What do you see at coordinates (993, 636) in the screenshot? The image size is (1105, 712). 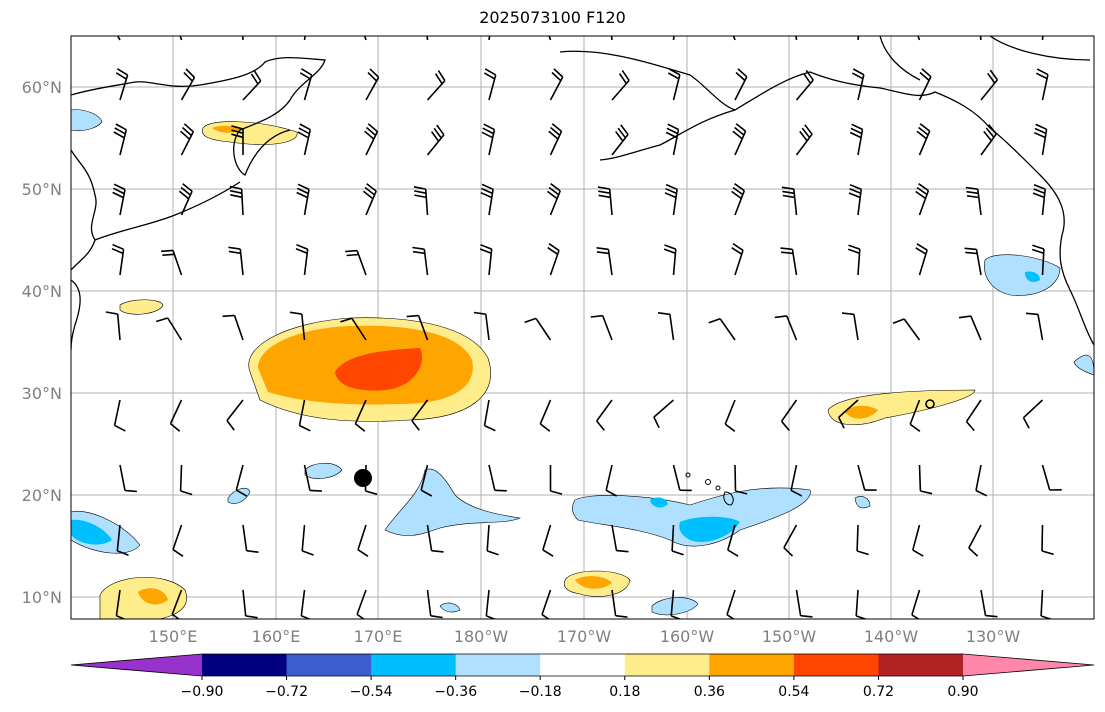 I see `longitude-label: 130°W` at bounding box center [993, 636].